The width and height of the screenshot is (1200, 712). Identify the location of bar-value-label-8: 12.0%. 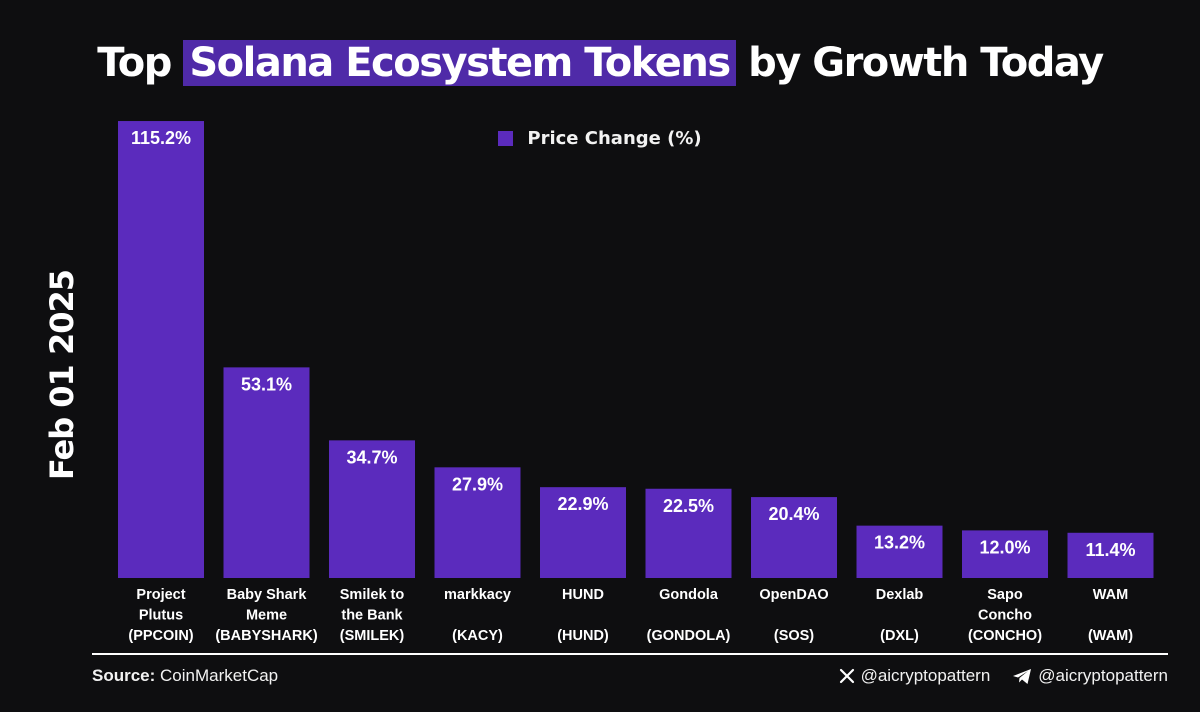
(1004, 547).